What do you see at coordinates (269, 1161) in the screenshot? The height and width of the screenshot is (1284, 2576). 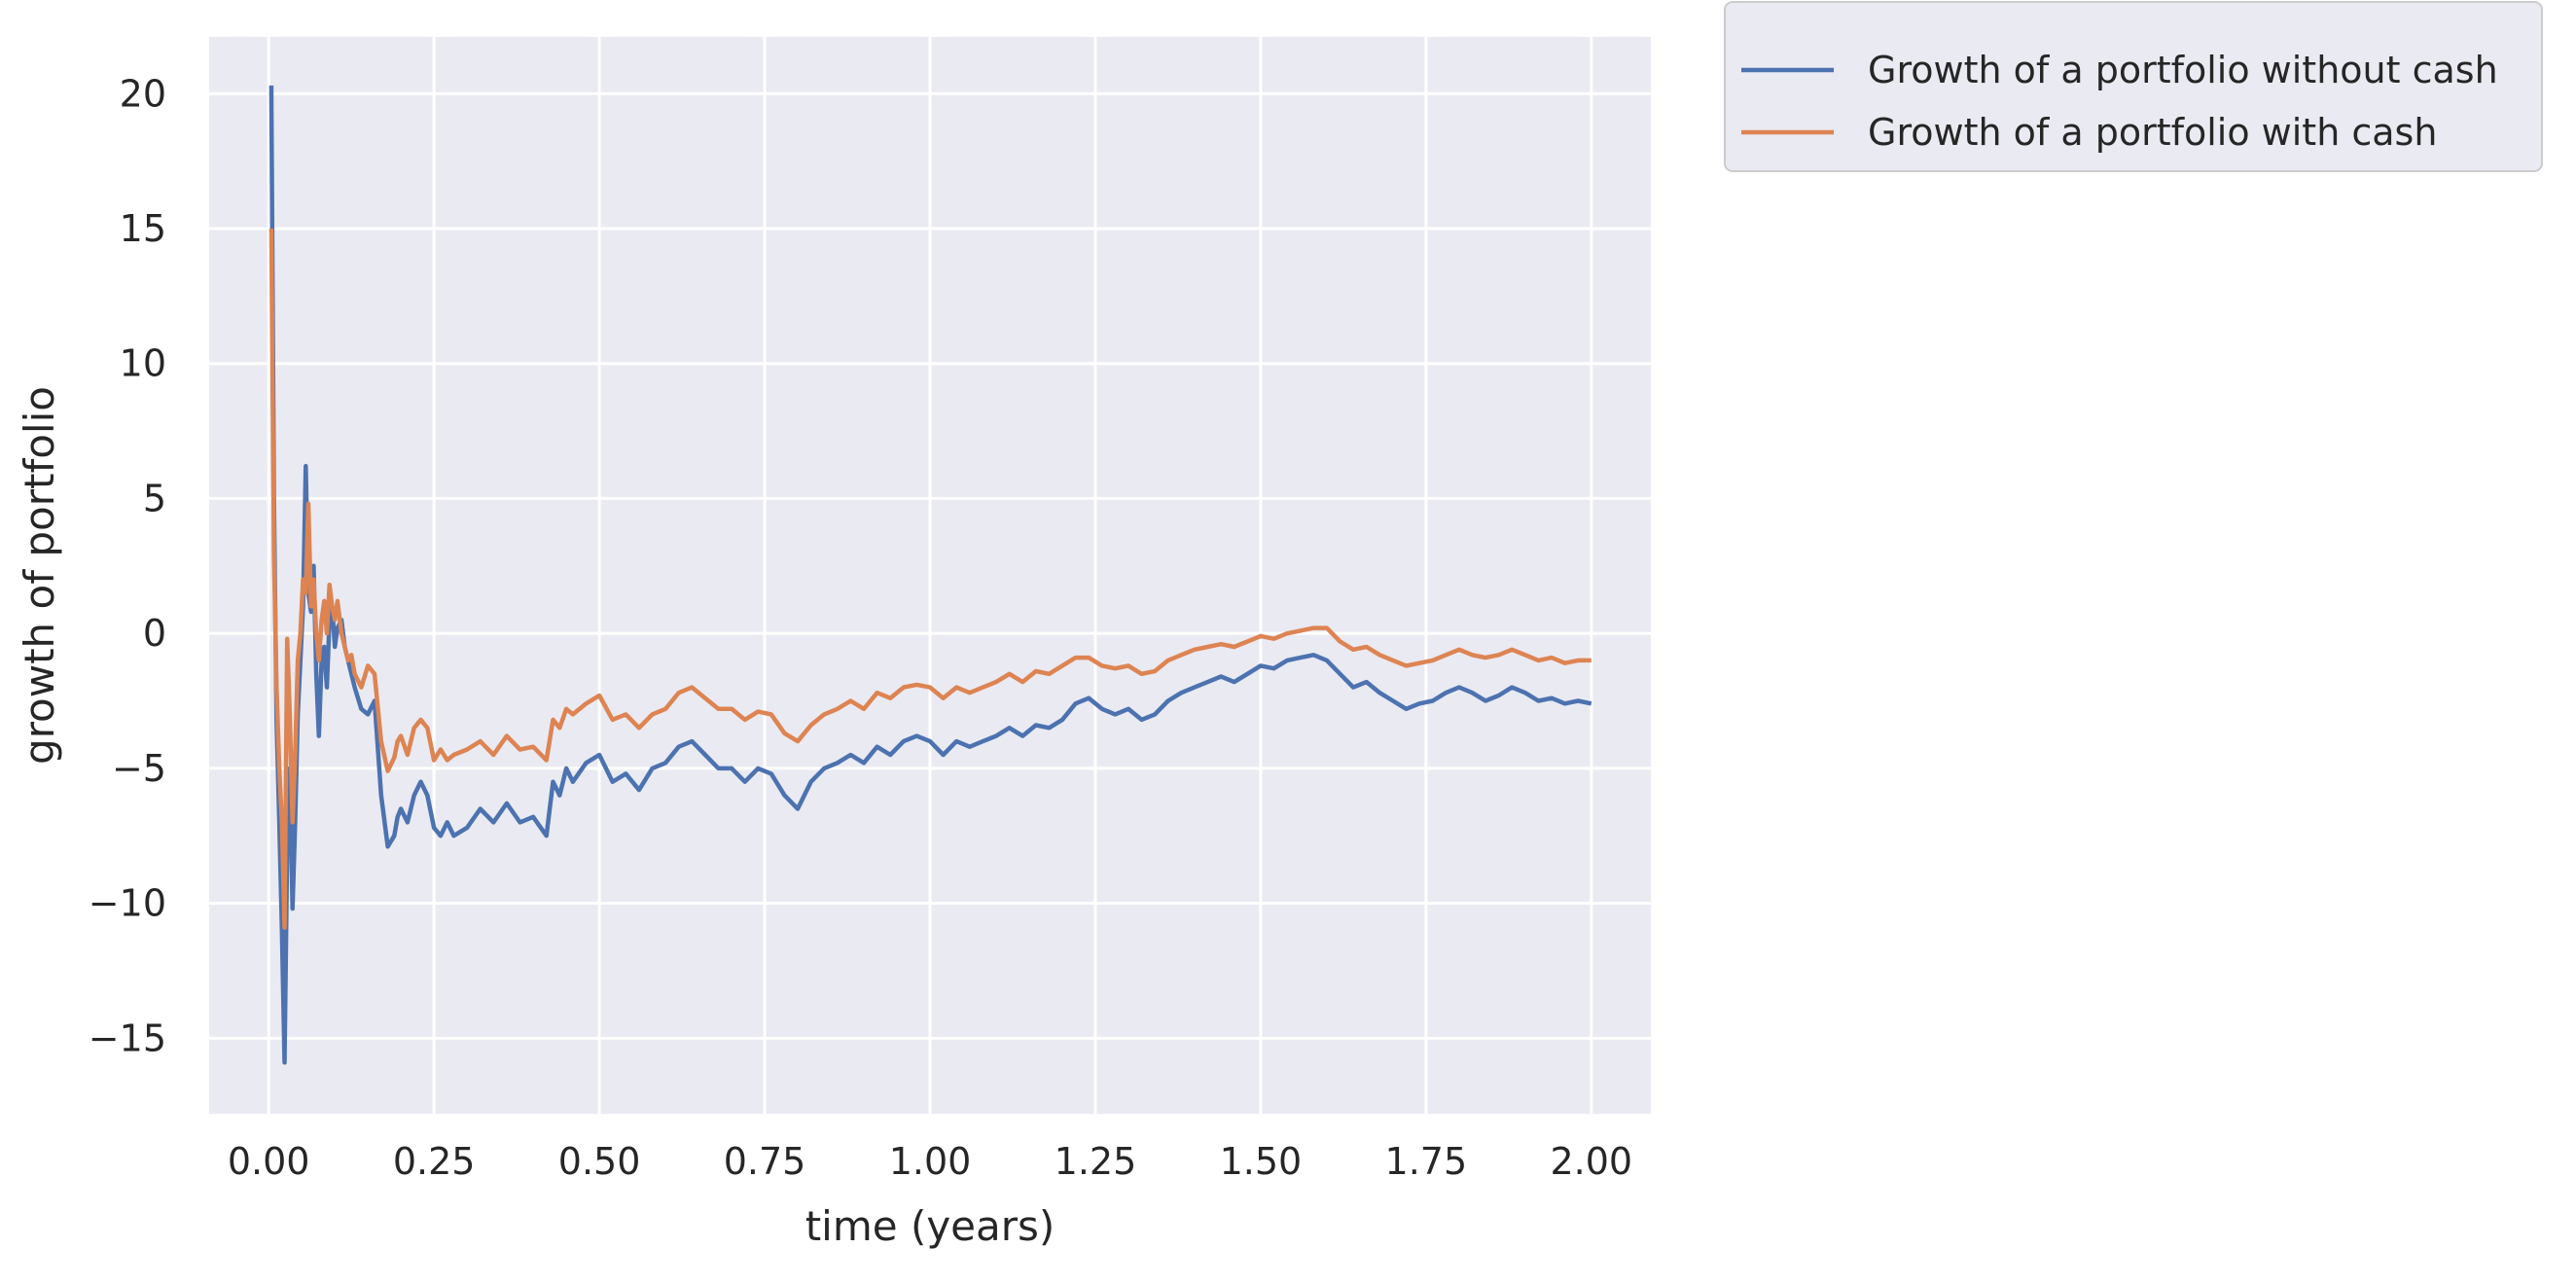 I see `x-tick-label: 0.00` at bounding box center [269, 1161].